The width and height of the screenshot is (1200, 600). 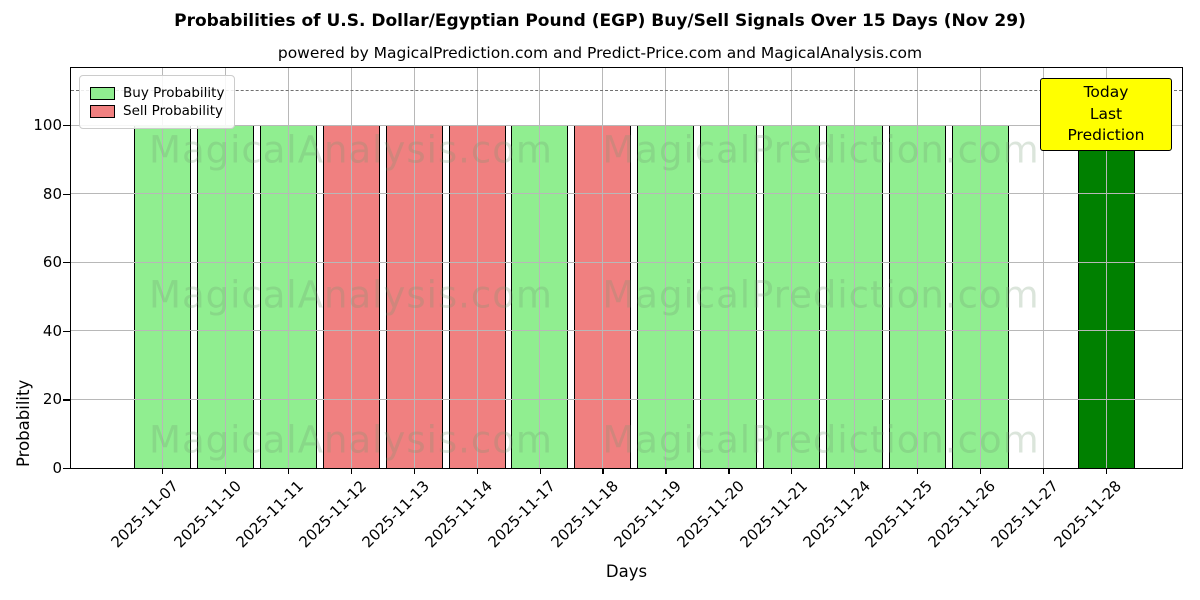 I want to click on legend-entry-buy: Buy Probability, so click(x=157, y=93).